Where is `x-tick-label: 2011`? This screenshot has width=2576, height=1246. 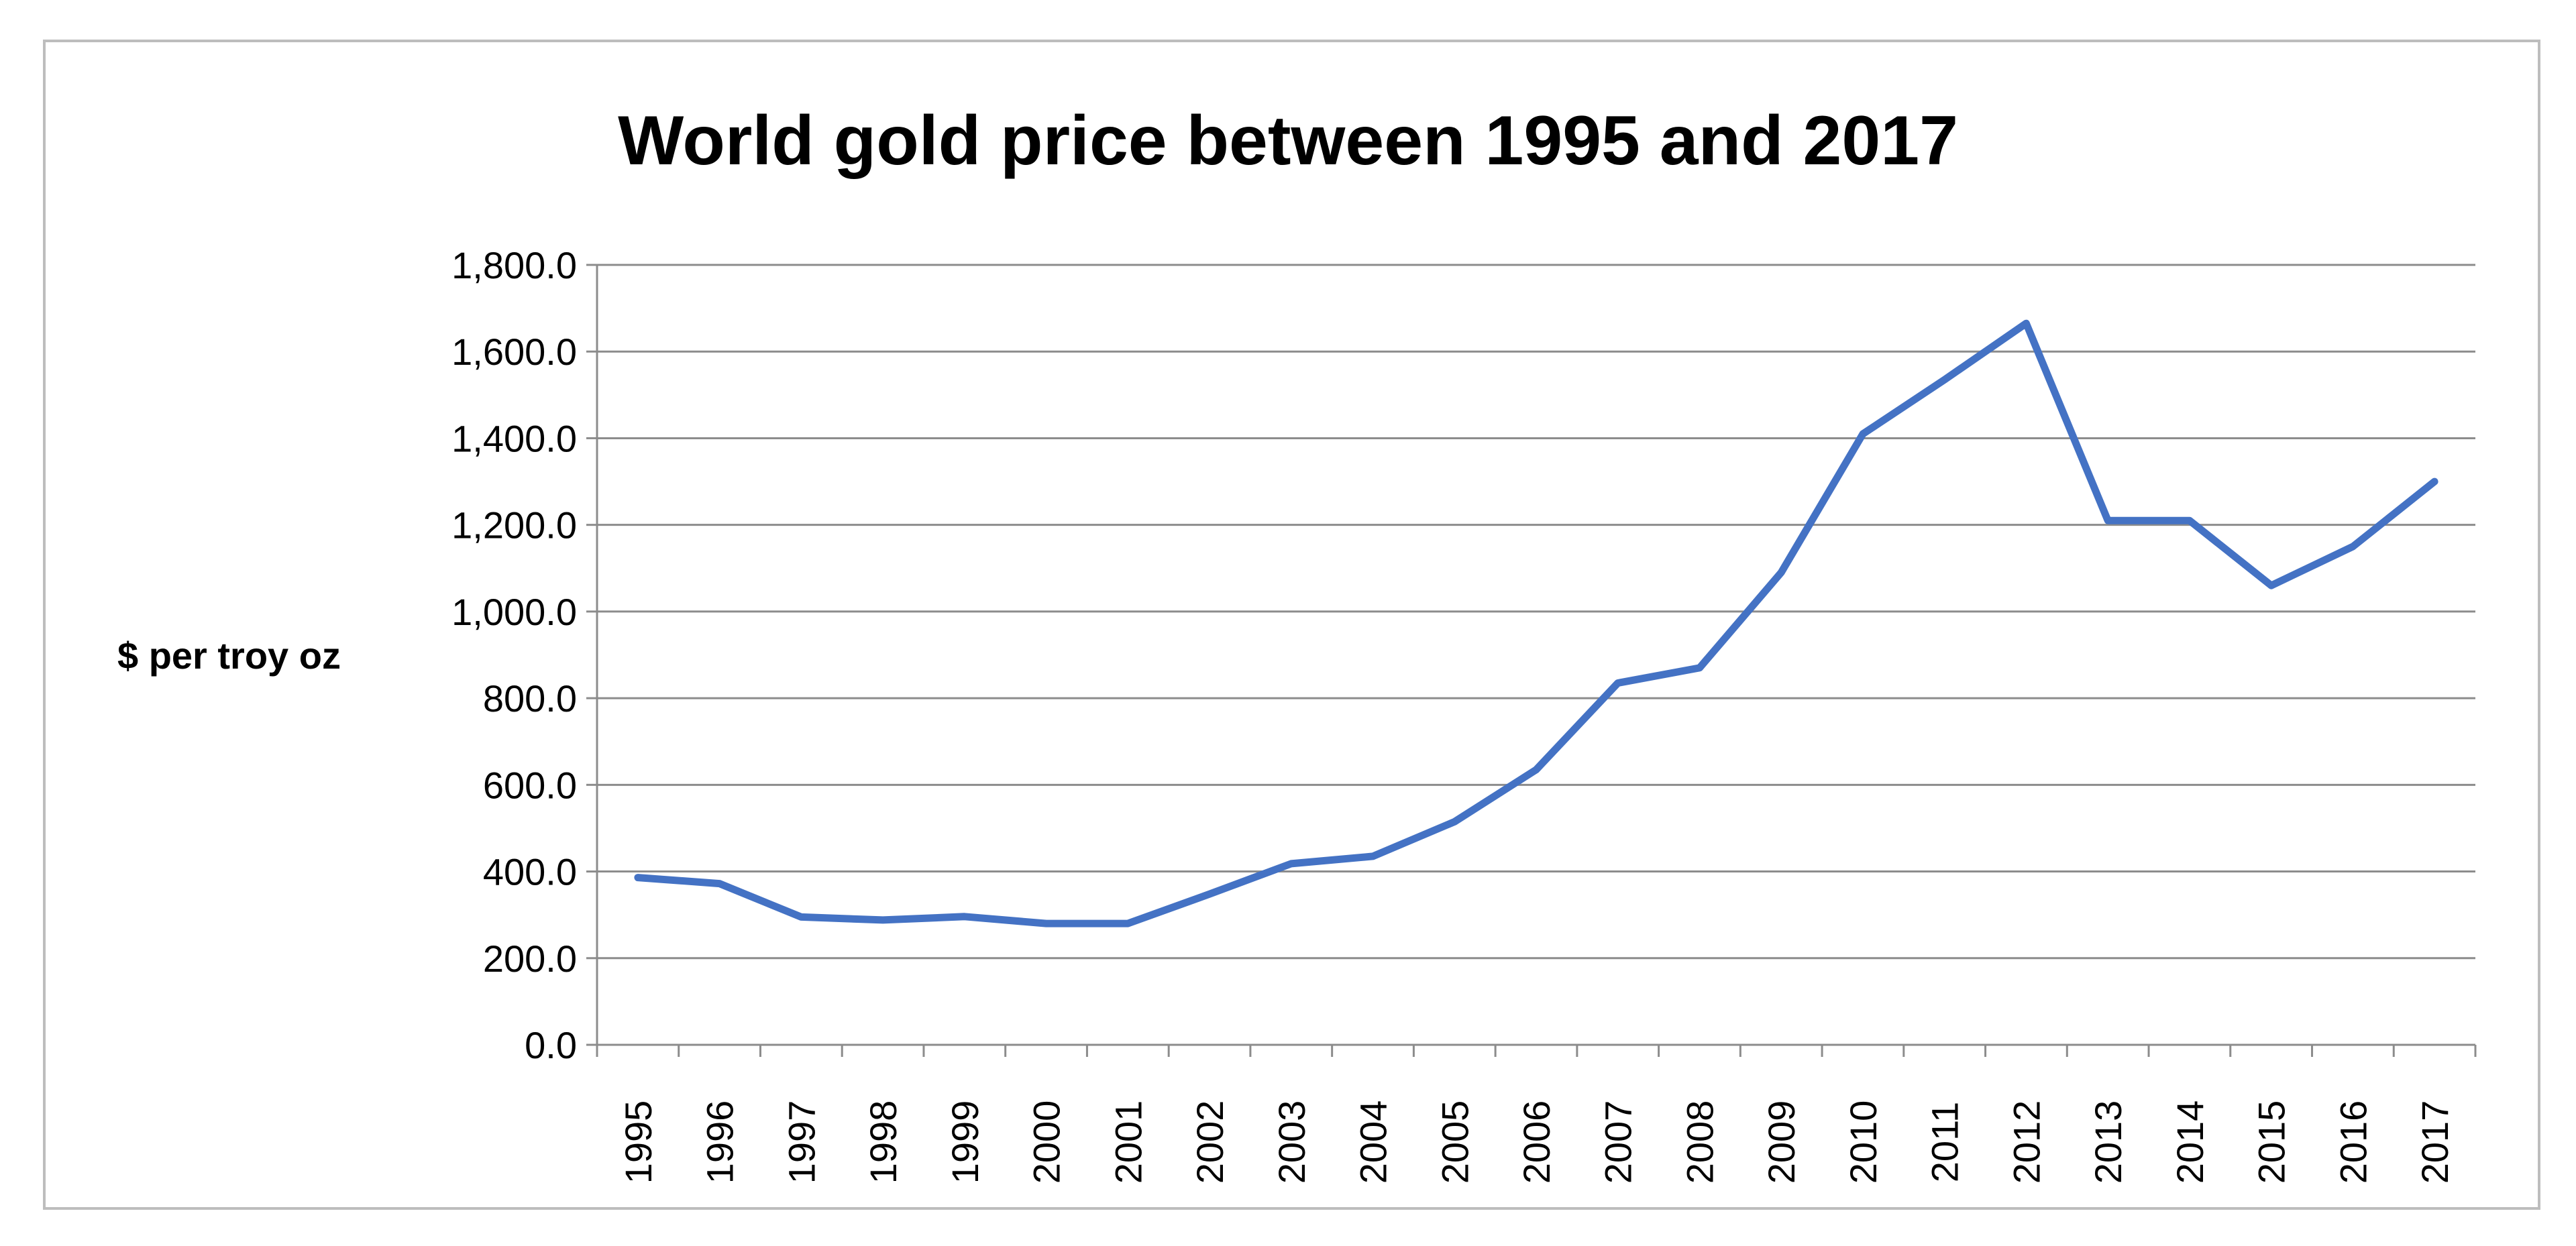
x-tick-label: 2011 is located at coordinates (1945, 1142).